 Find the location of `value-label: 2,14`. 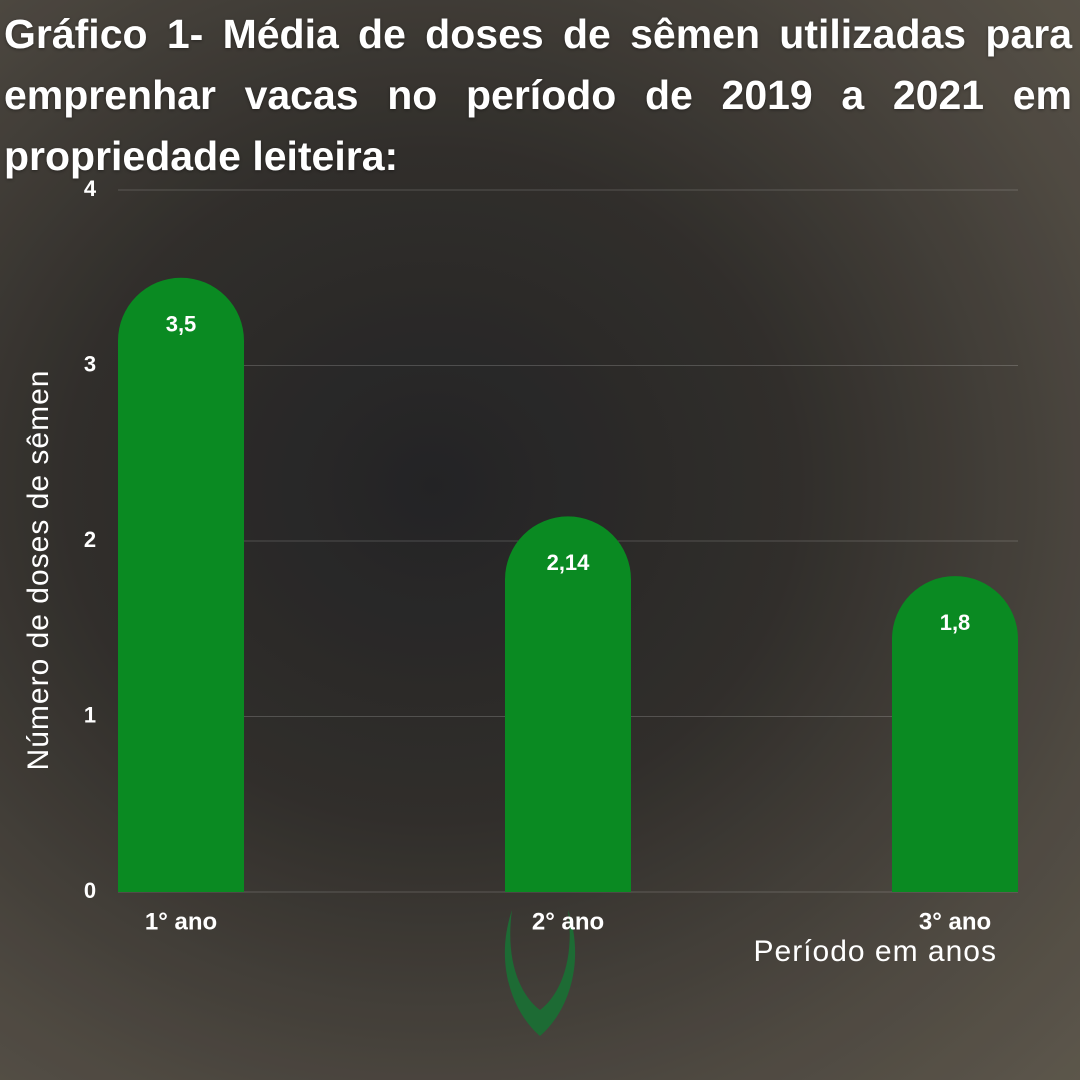

value-label: 2,14 is located at coordinates (569, 562).